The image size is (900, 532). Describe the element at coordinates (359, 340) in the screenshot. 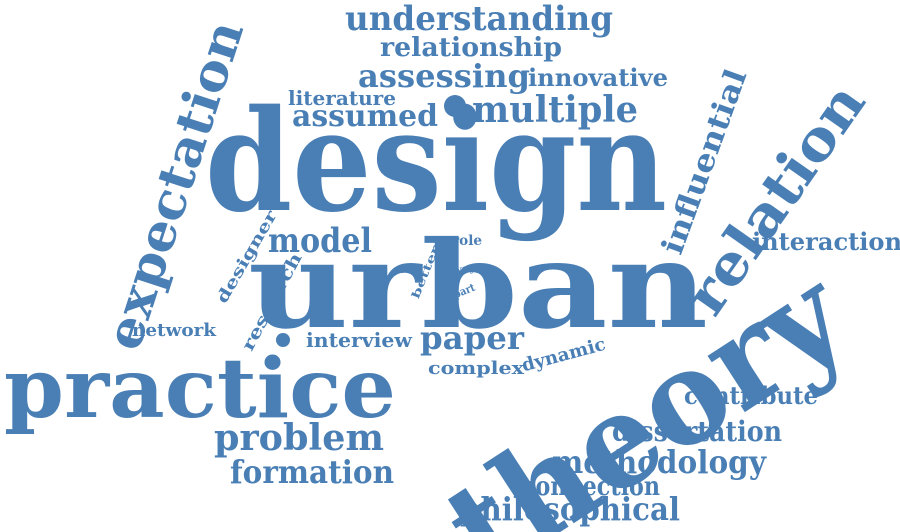

I see `word-interview: interview` at that location.